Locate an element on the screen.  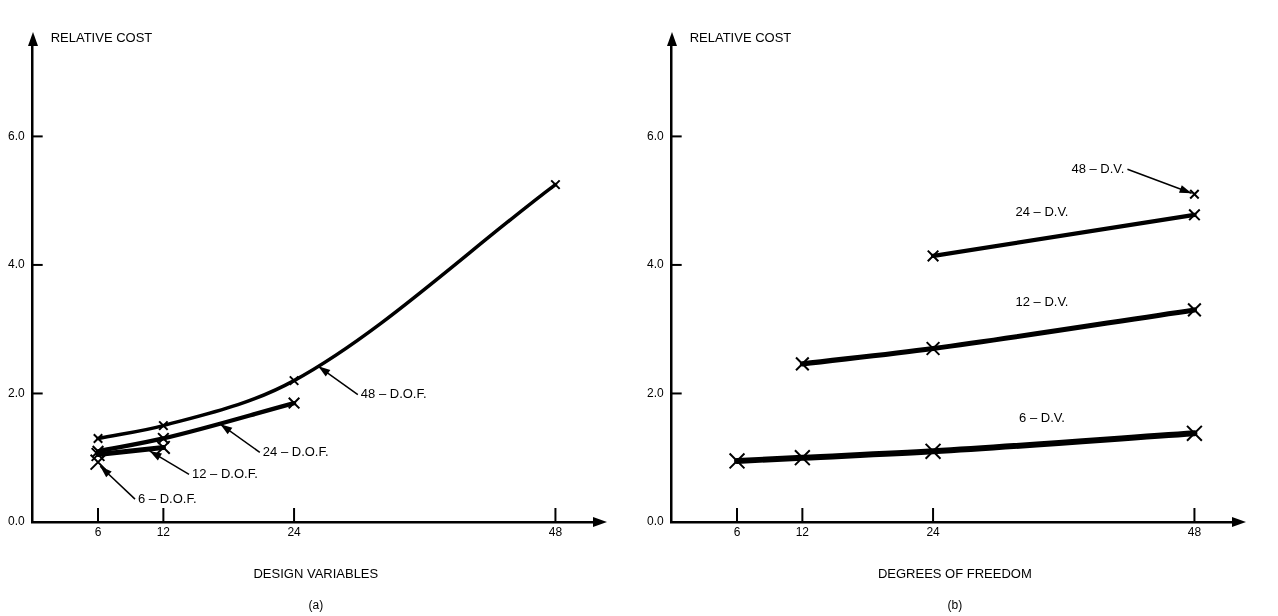
annotation: 48 – D.O.F. is located at coordinates (393, 394).